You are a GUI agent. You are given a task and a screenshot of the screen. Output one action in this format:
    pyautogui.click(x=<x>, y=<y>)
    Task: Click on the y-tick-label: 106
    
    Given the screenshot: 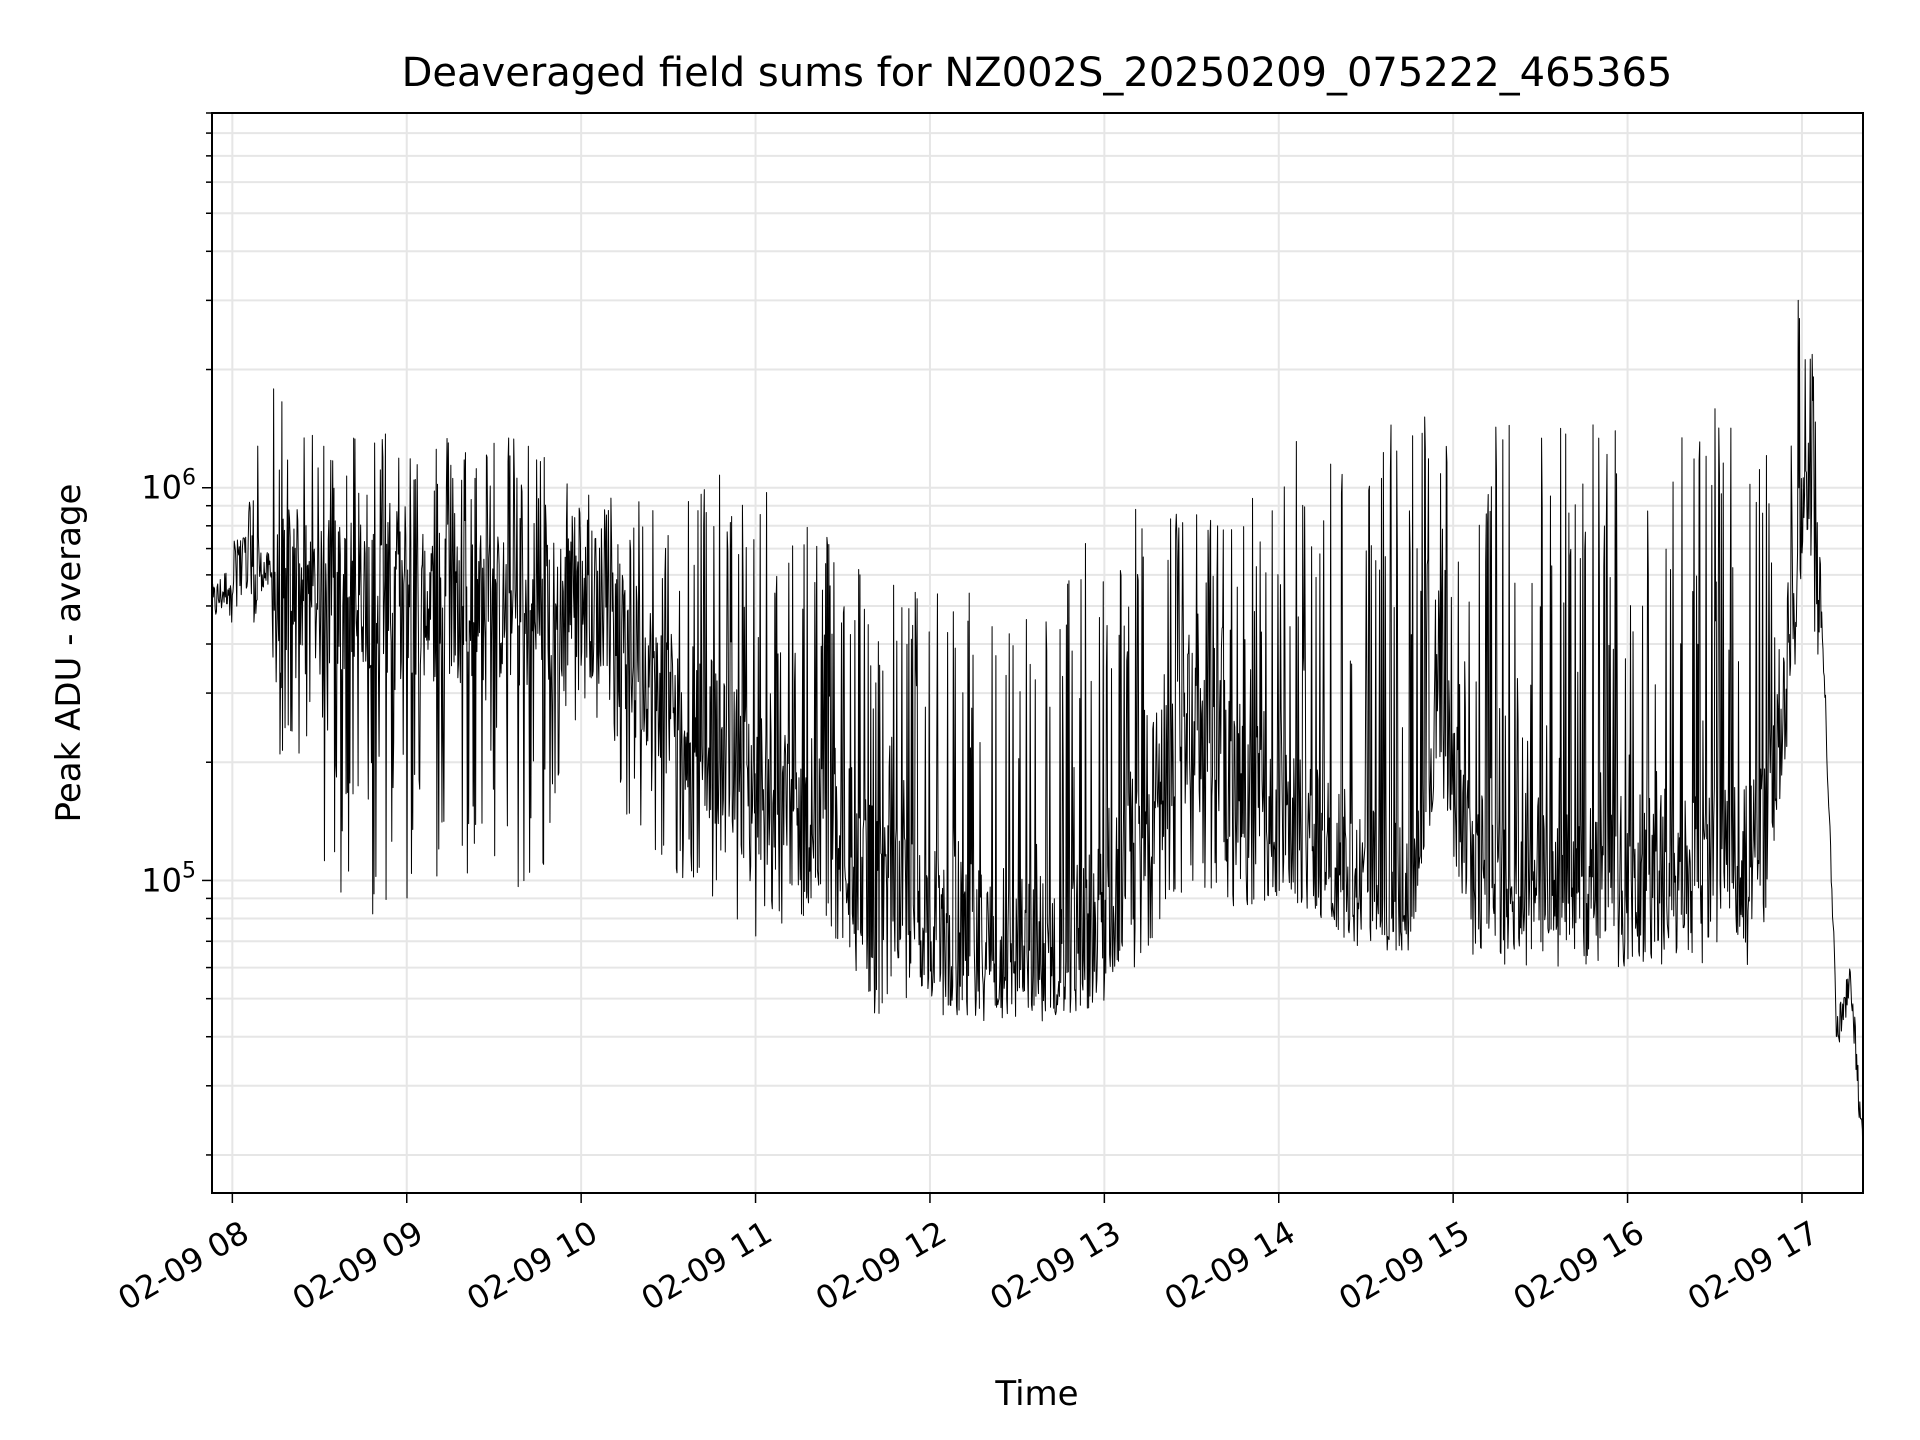 What is the action you would take?
    pyautogui.click(x=168, y=486)
    